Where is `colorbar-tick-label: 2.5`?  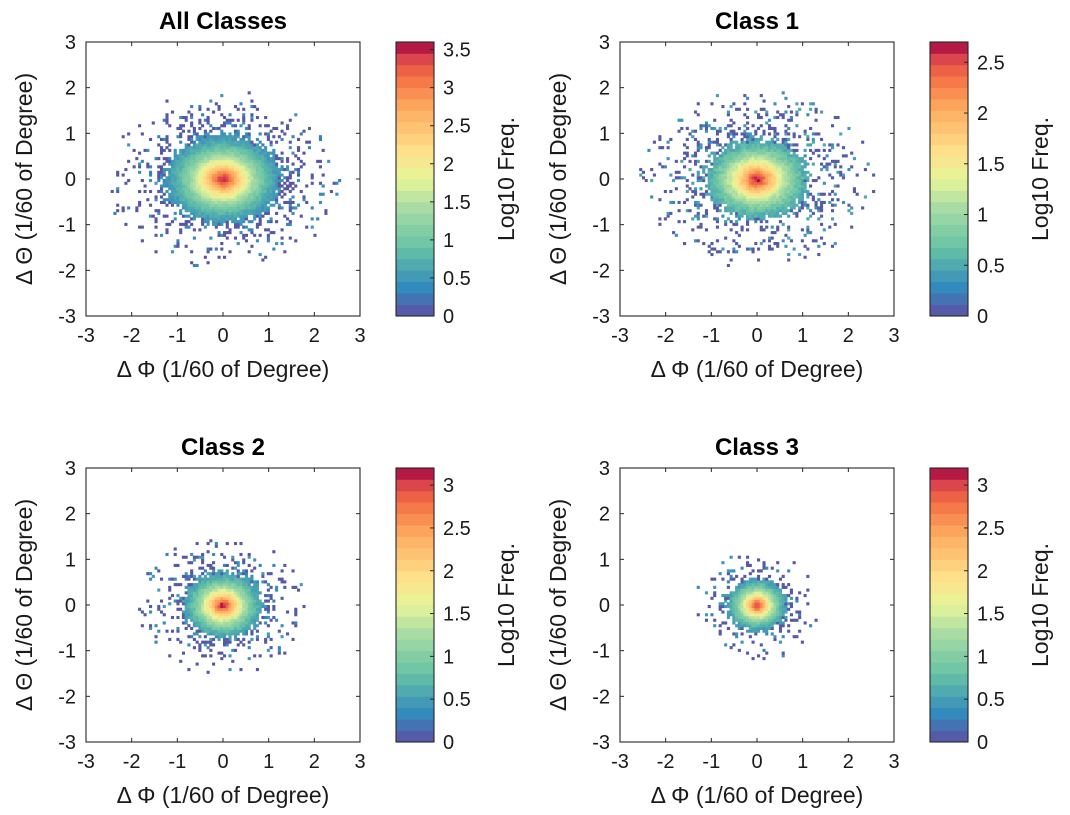 colorbar-tick-label: 2.5 is located at coordinates (991, 63).